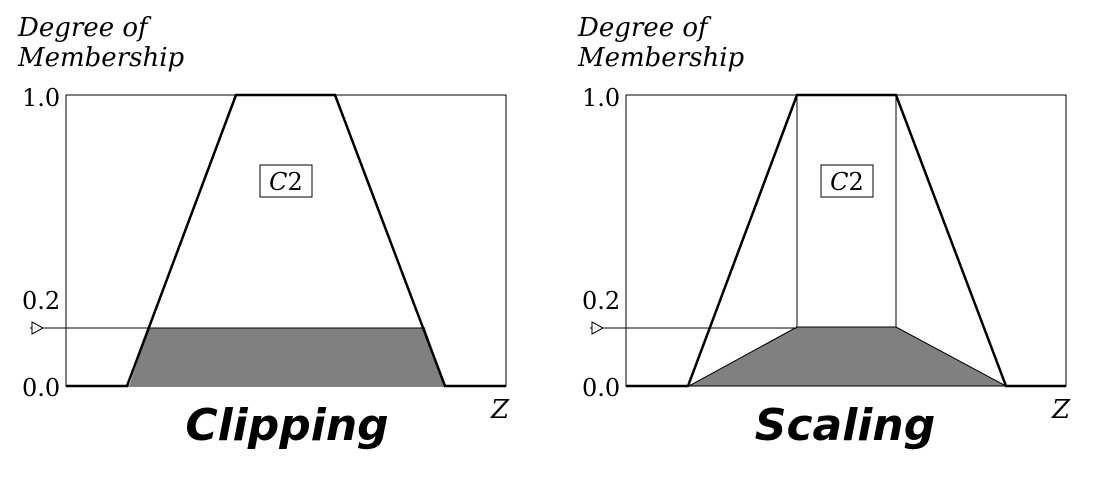 The width and height of the screenshot is (1096, 486). I want to click on panel-caption: Clipping, so click(286, 425).